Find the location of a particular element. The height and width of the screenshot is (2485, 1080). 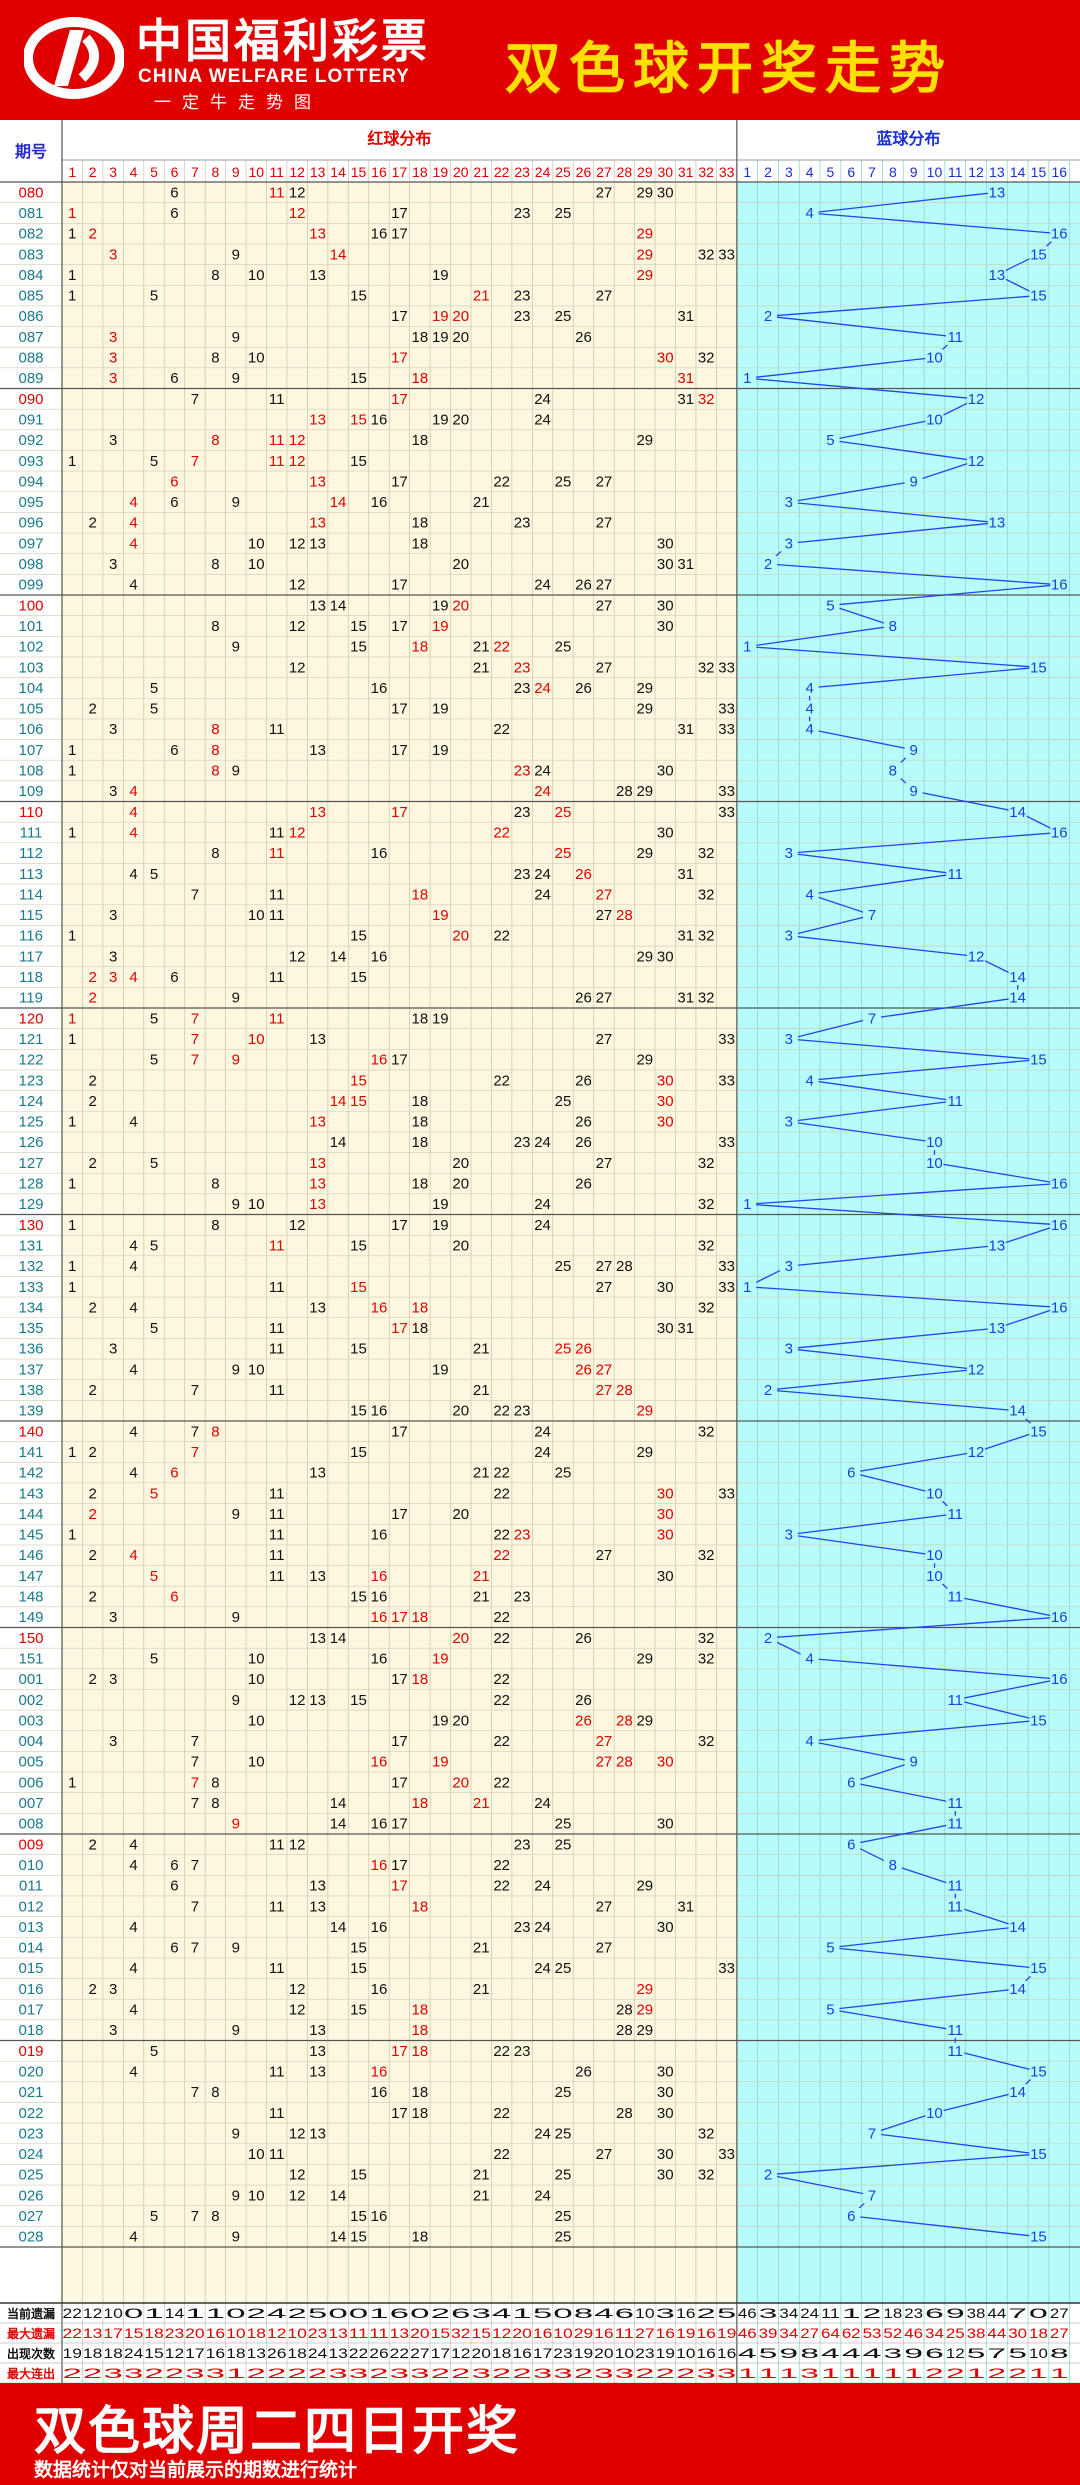

red-ball-number: 29 is located at coordinates (644, 1886).